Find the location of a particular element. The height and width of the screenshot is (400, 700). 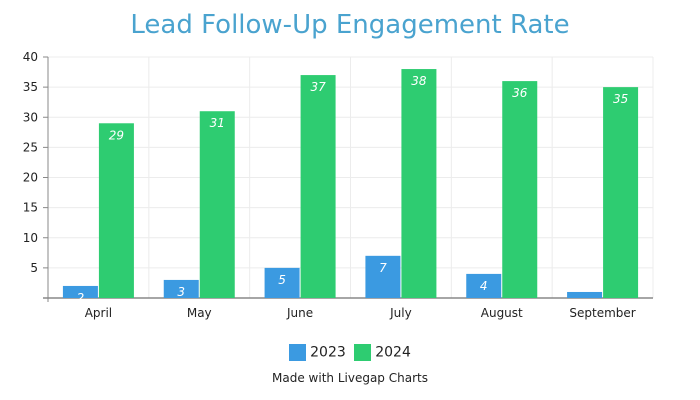

data-label-2023-july: 7 is located at coordinates (383, 268).